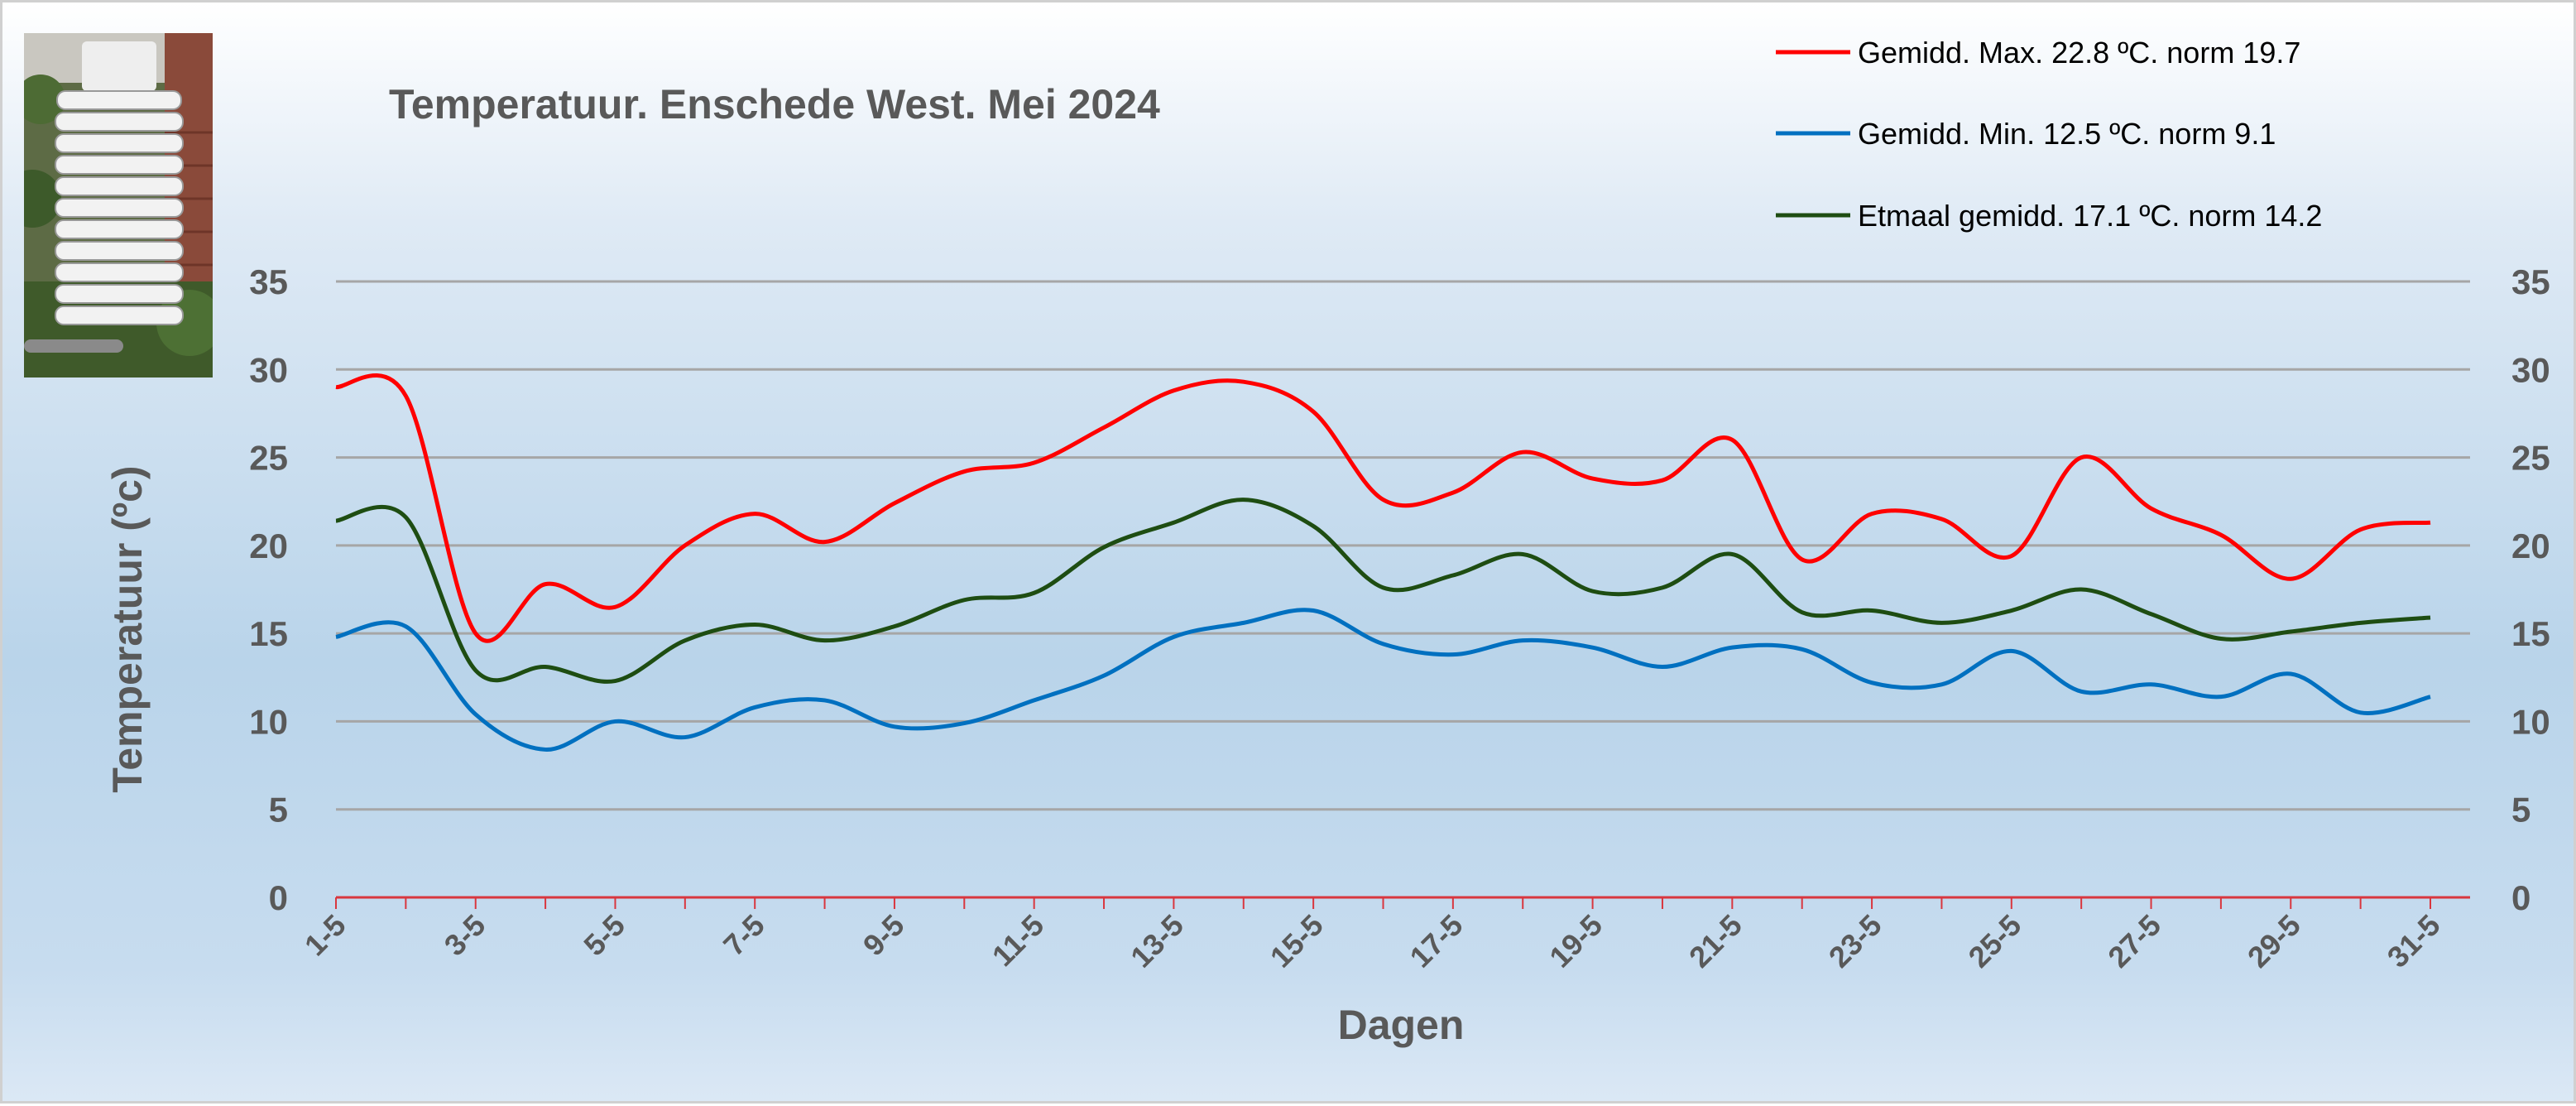 This screenshot has height=1106, width=2576. What do you see at coordinates (2134, 941) in the screenshot?
I see `x-tick-label: 27-5` at bounding box center [2134, 941].